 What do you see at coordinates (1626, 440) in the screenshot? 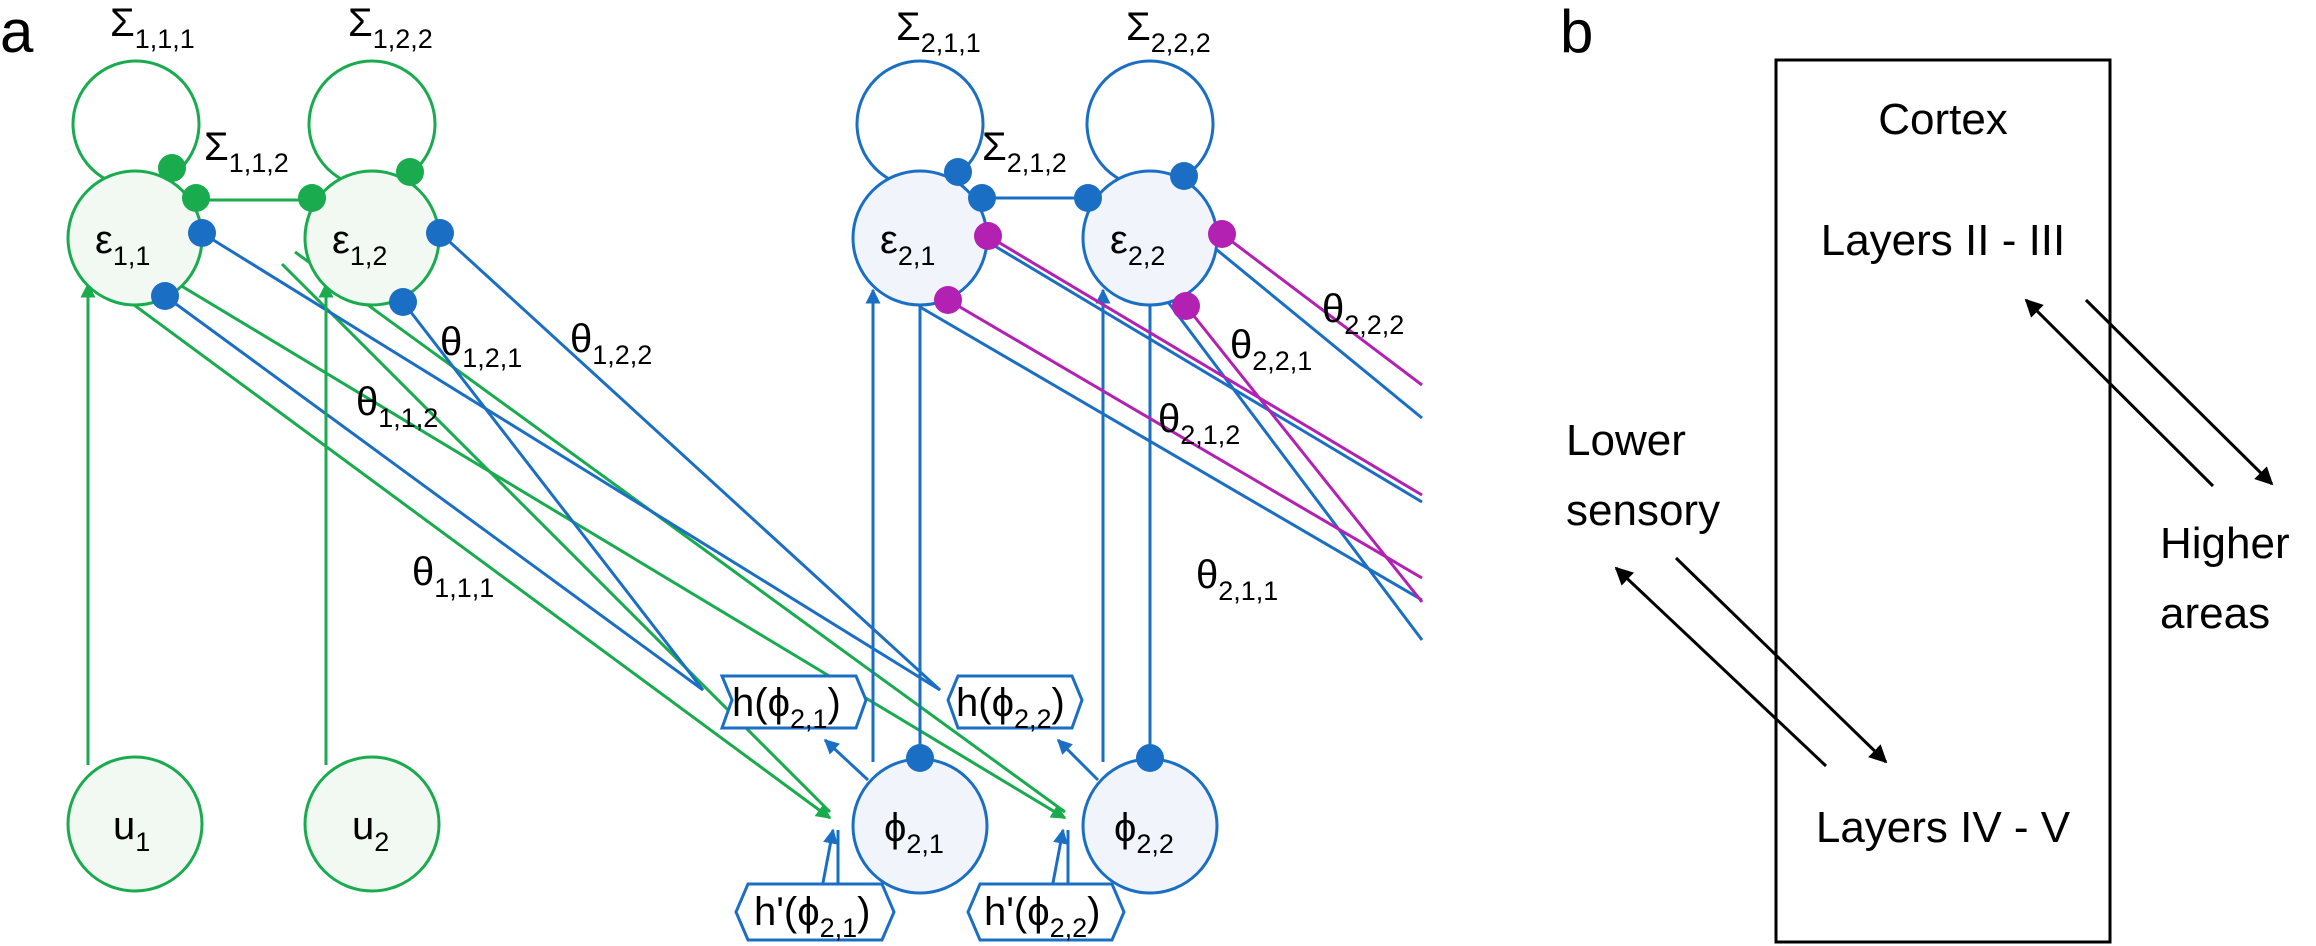
I see `lower-sensory-label-line1: Lower` at bounding box center [1626, 440].